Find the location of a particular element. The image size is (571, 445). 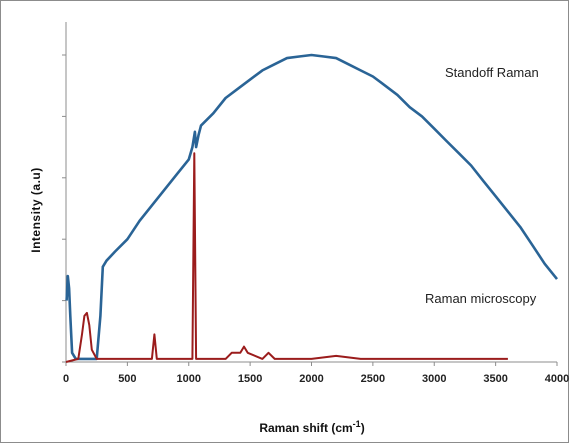

x-tick-label: 2000 is located at coordinates (311, 379).